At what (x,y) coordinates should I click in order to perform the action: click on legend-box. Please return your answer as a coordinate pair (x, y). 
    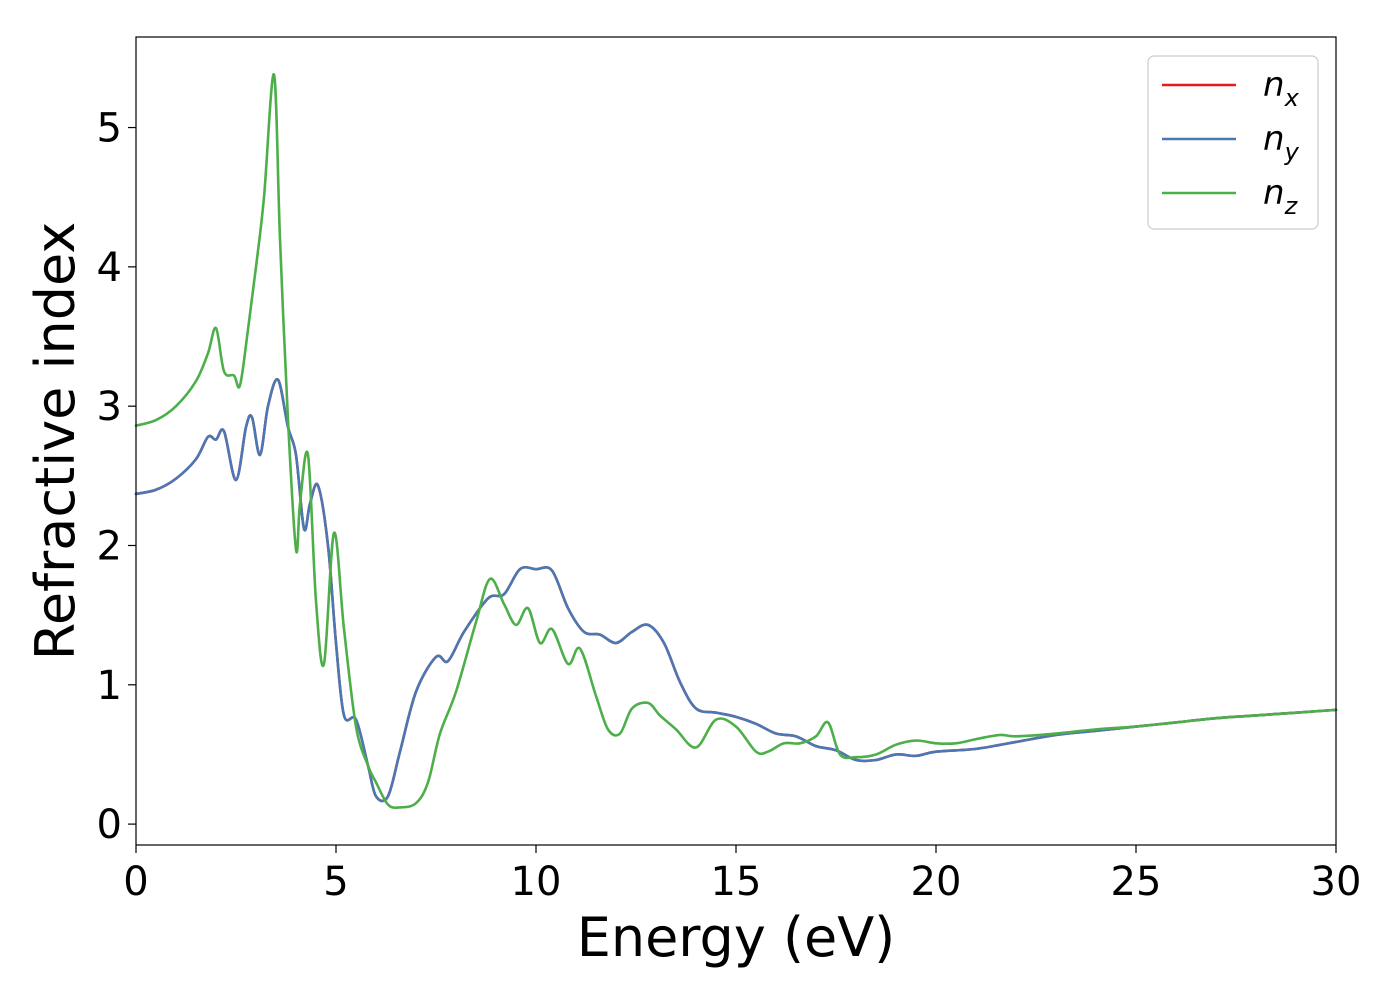
    Looking at the image, I should click on (1233, 142).